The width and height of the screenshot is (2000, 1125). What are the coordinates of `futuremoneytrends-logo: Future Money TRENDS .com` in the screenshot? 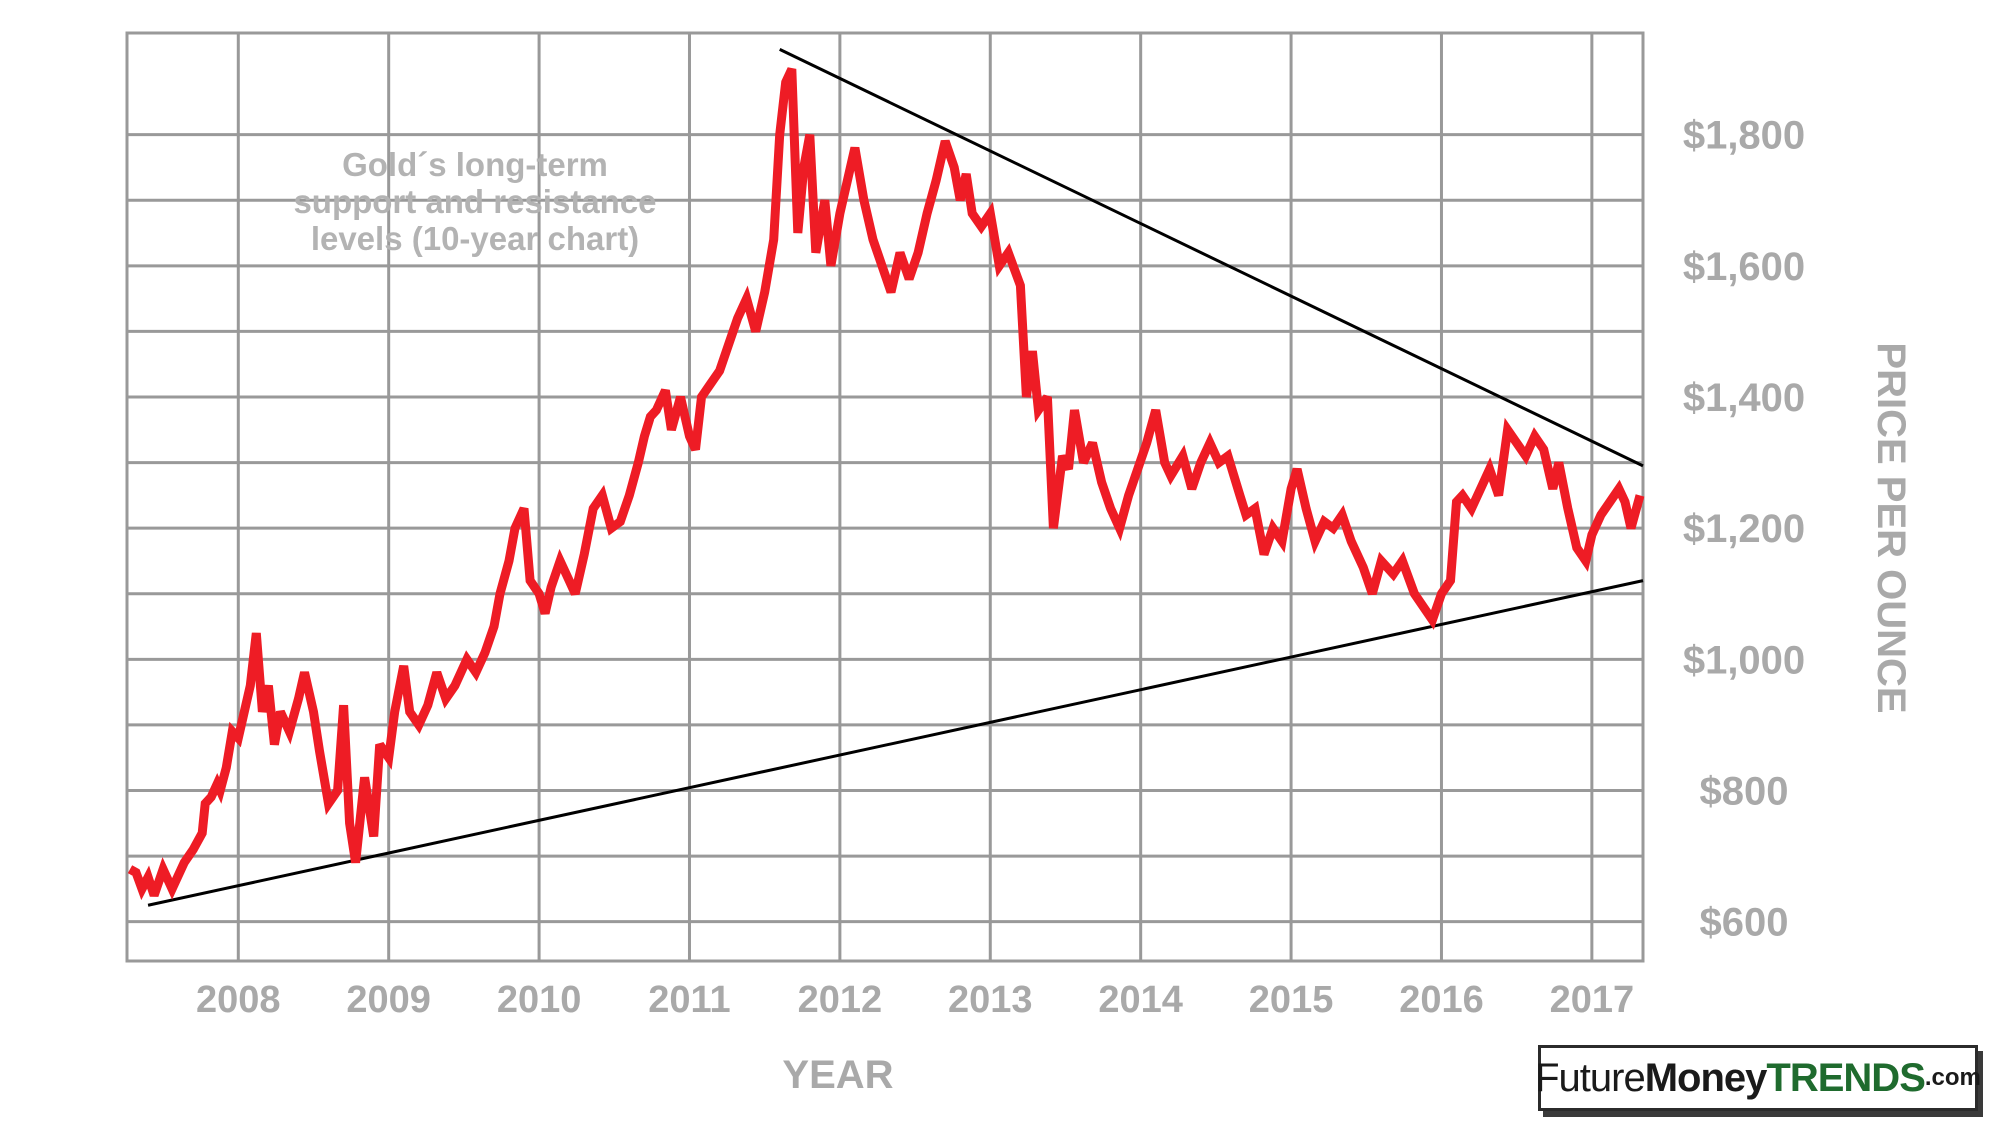 It's located at (1758, 1078).